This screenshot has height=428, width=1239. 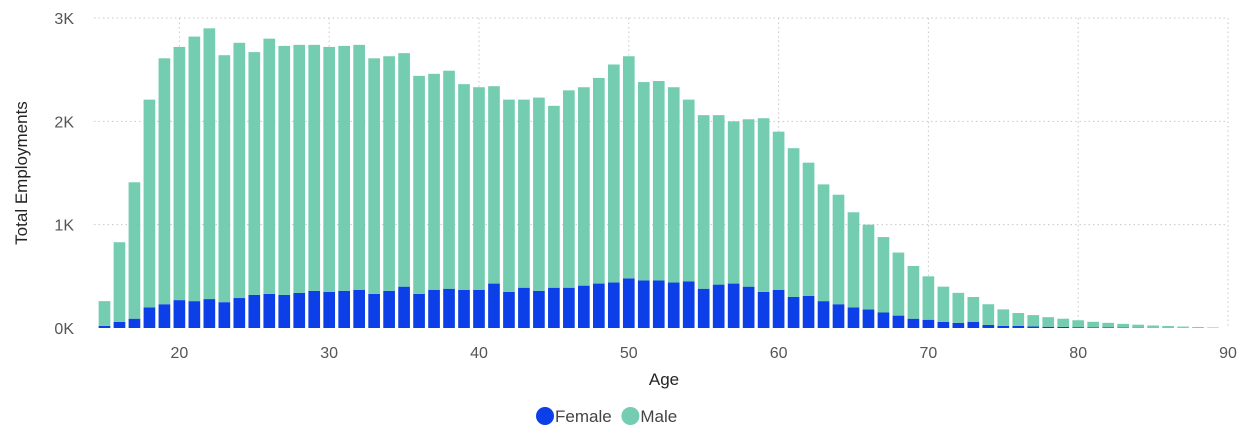 What do you see at coordinates (630, 416) in the screenshot?
I see `legend-marker-male` at bounding box center [630, 416].